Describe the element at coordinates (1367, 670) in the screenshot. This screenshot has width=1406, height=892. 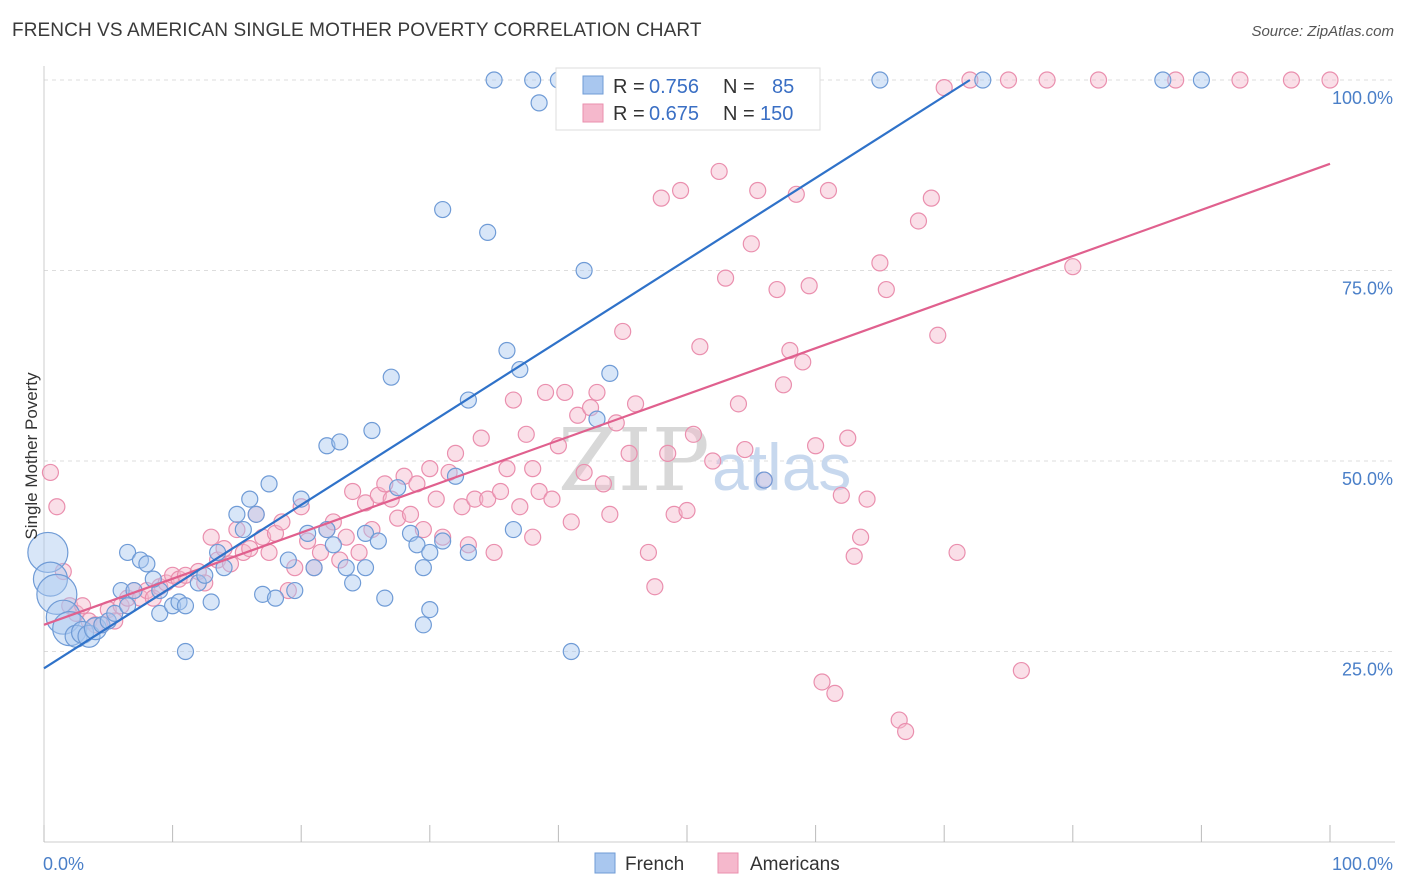
I see `y-tick-label: 25.0%` at that location.